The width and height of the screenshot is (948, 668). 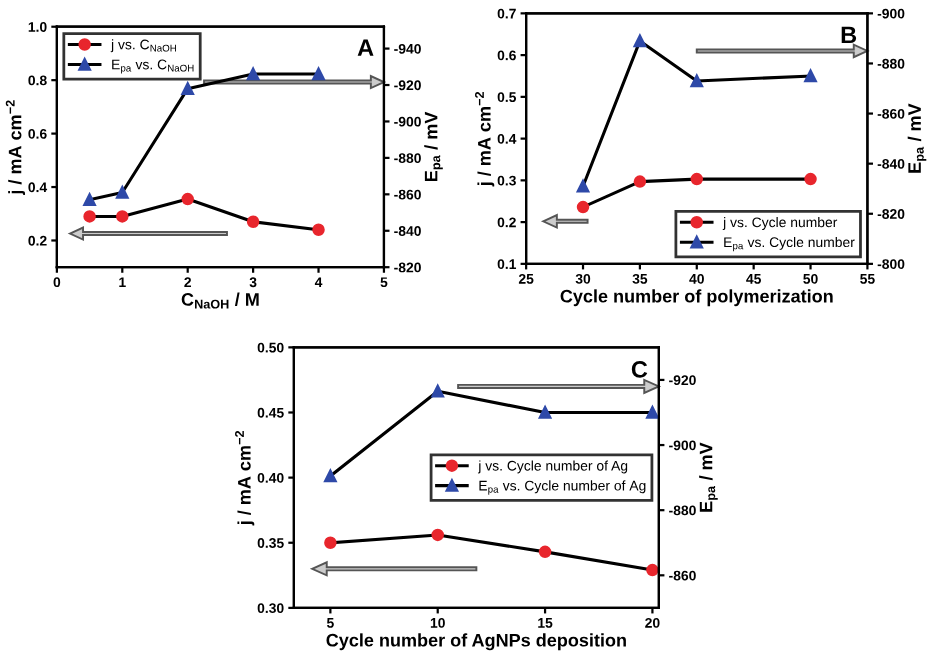 What do you see at coordinates (696, 298) in the screenshot?
I see `x-axis-title: Cycle number of polymerization` at bounding box center [696, 298].